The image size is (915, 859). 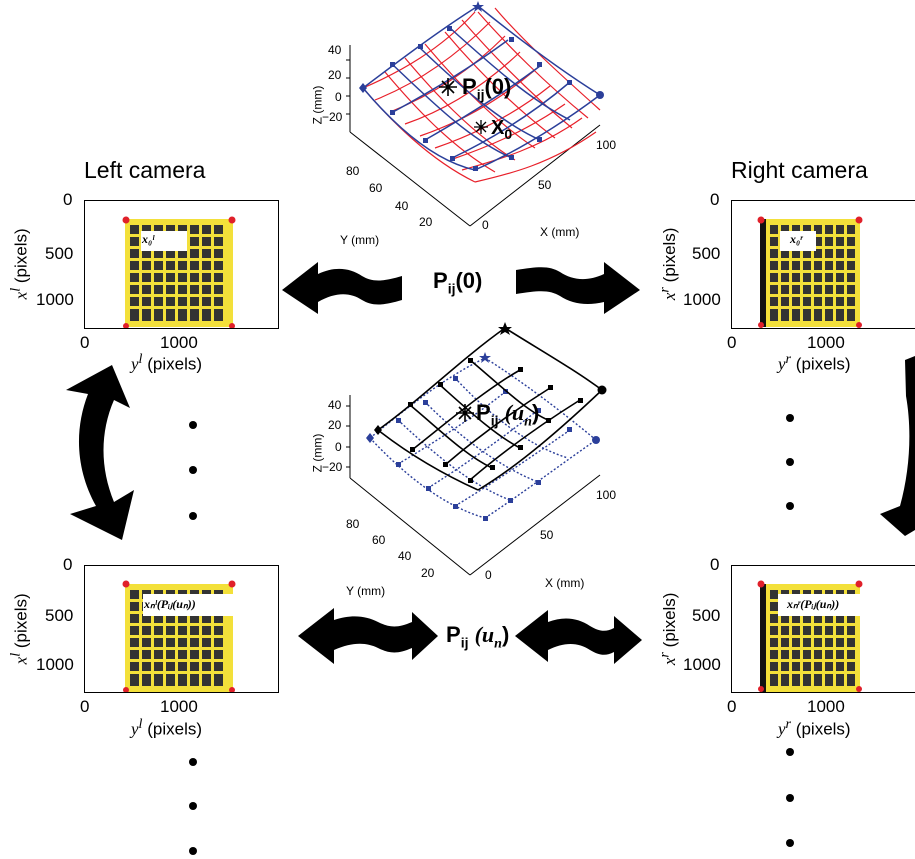 I want to click on right-image-top, so click(x=823, y=264).